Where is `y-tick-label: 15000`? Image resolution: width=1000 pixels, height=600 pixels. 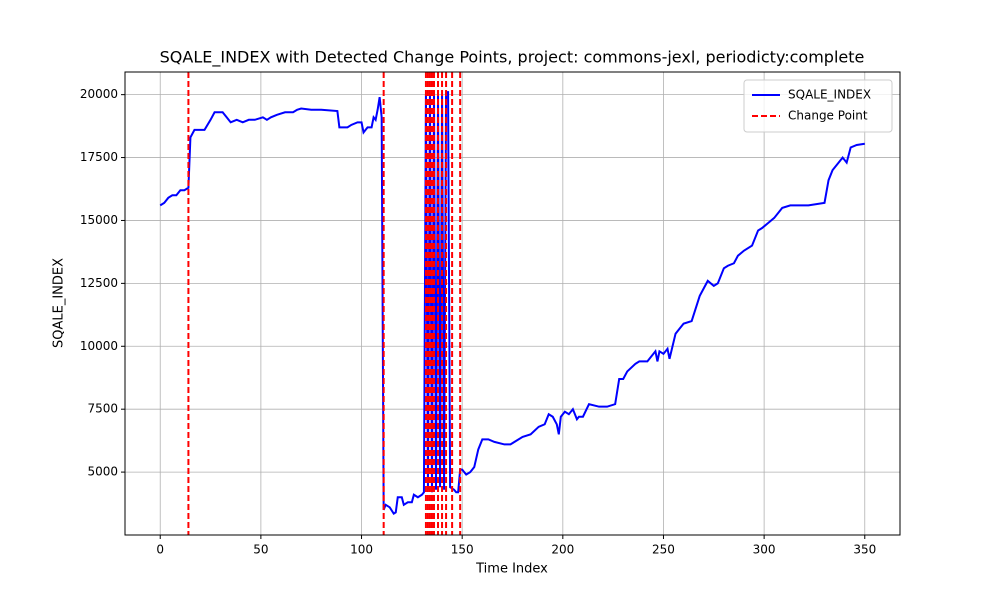
y-tick-label: 15000 is located at coordinates (99, 220).